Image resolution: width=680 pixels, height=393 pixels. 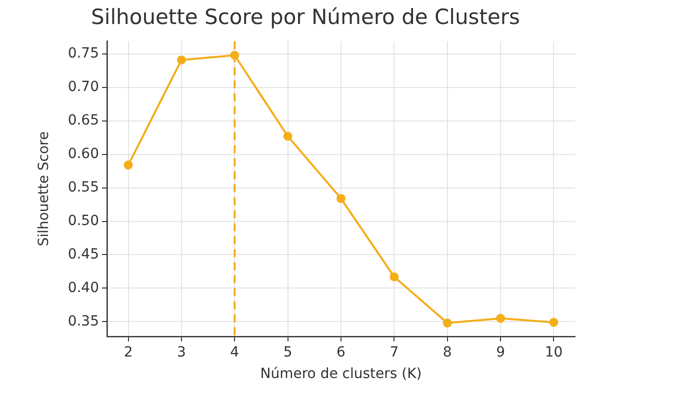 What do you see at coordinates (305, 17) in the screenshot?
I see `chart-title: Silhouette Score por Número de Clusters` at bounding box center [305, 17].